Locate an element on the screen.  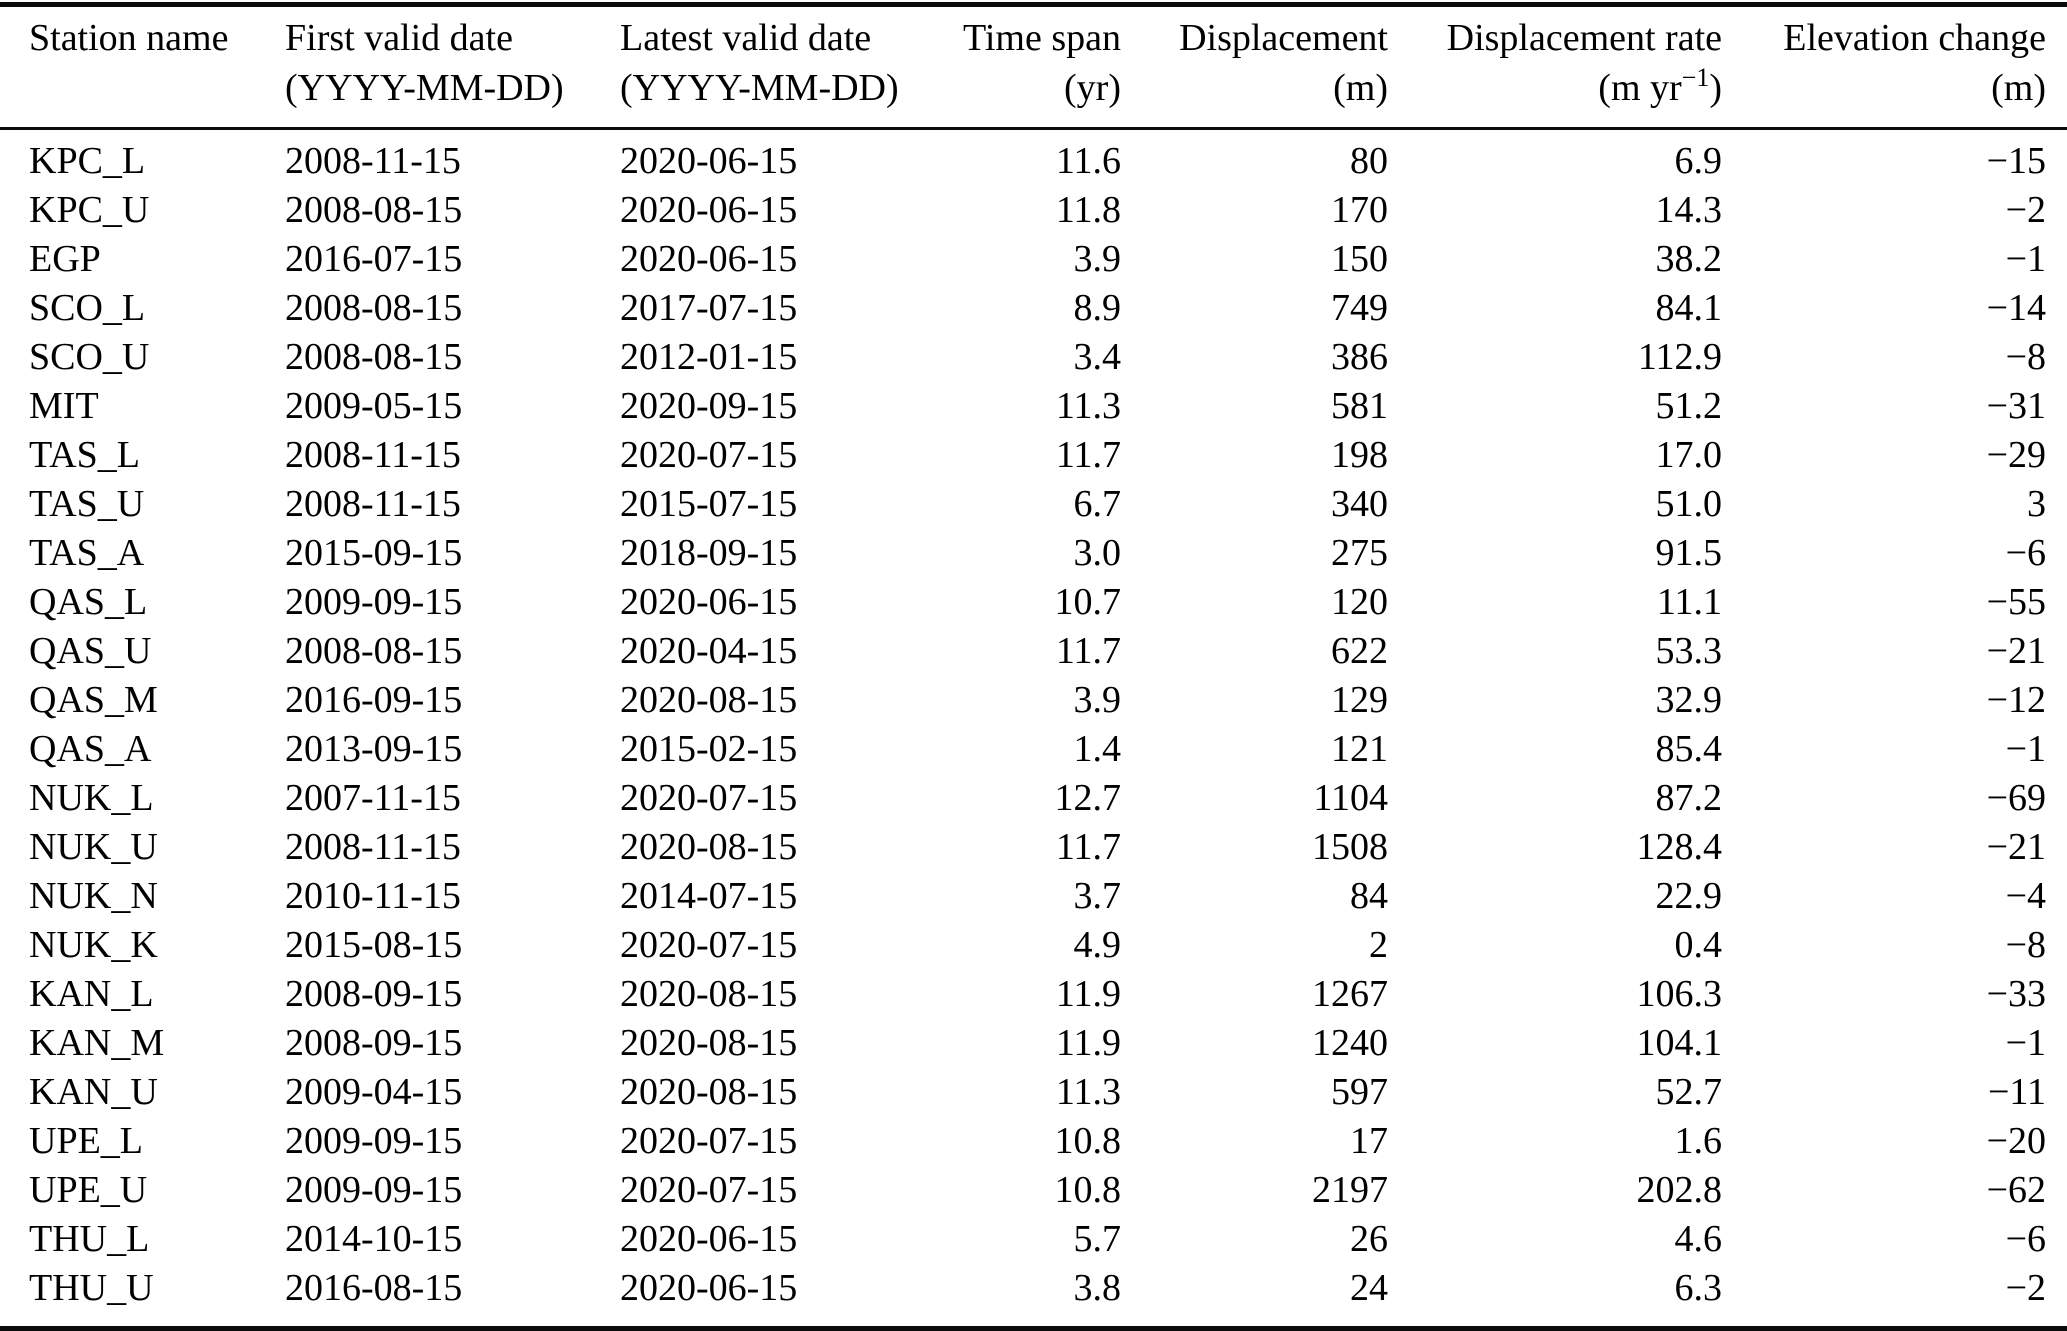
table-row: NUK_K 2015-08-15 2020-07-15 4.9 2 0.4 −8 is located at coordinates (1033, 945).